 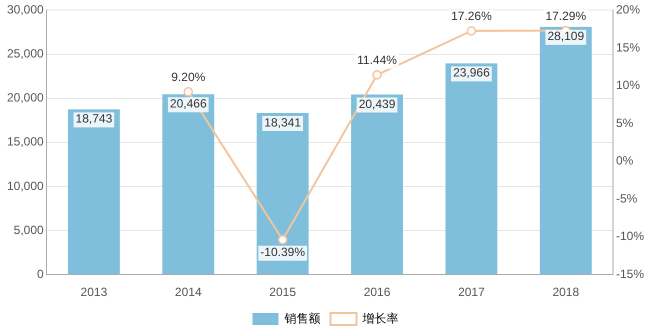 I want to click on x-tick-label: 2015, so click(x=282, y=292).